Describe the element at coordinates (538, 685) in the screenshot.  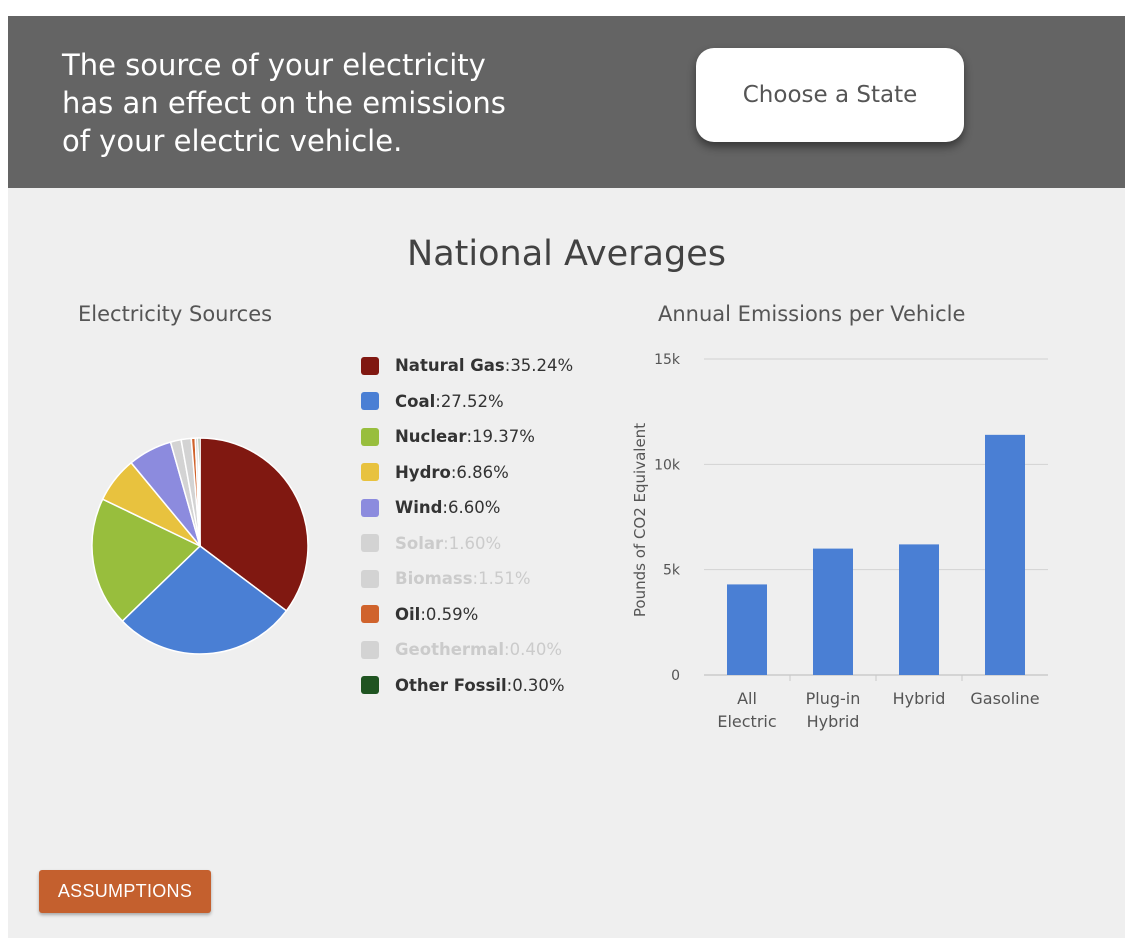
I see `legend-value: 0.30%` at that location.